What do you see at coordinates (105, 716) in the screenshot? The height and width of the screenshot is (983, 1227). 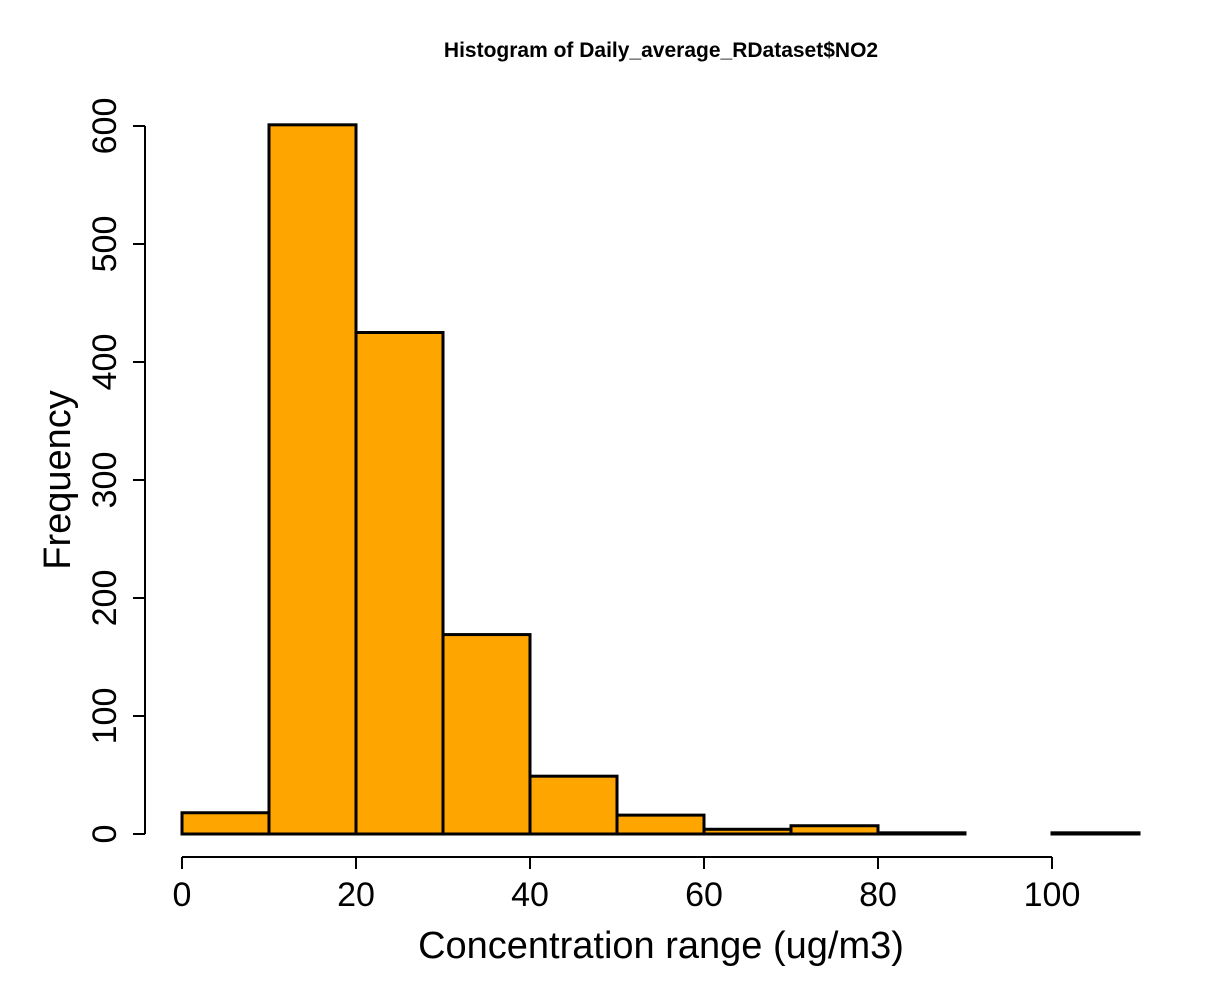 I see `y-tick-label: 100` at bounding box center [105, 716].